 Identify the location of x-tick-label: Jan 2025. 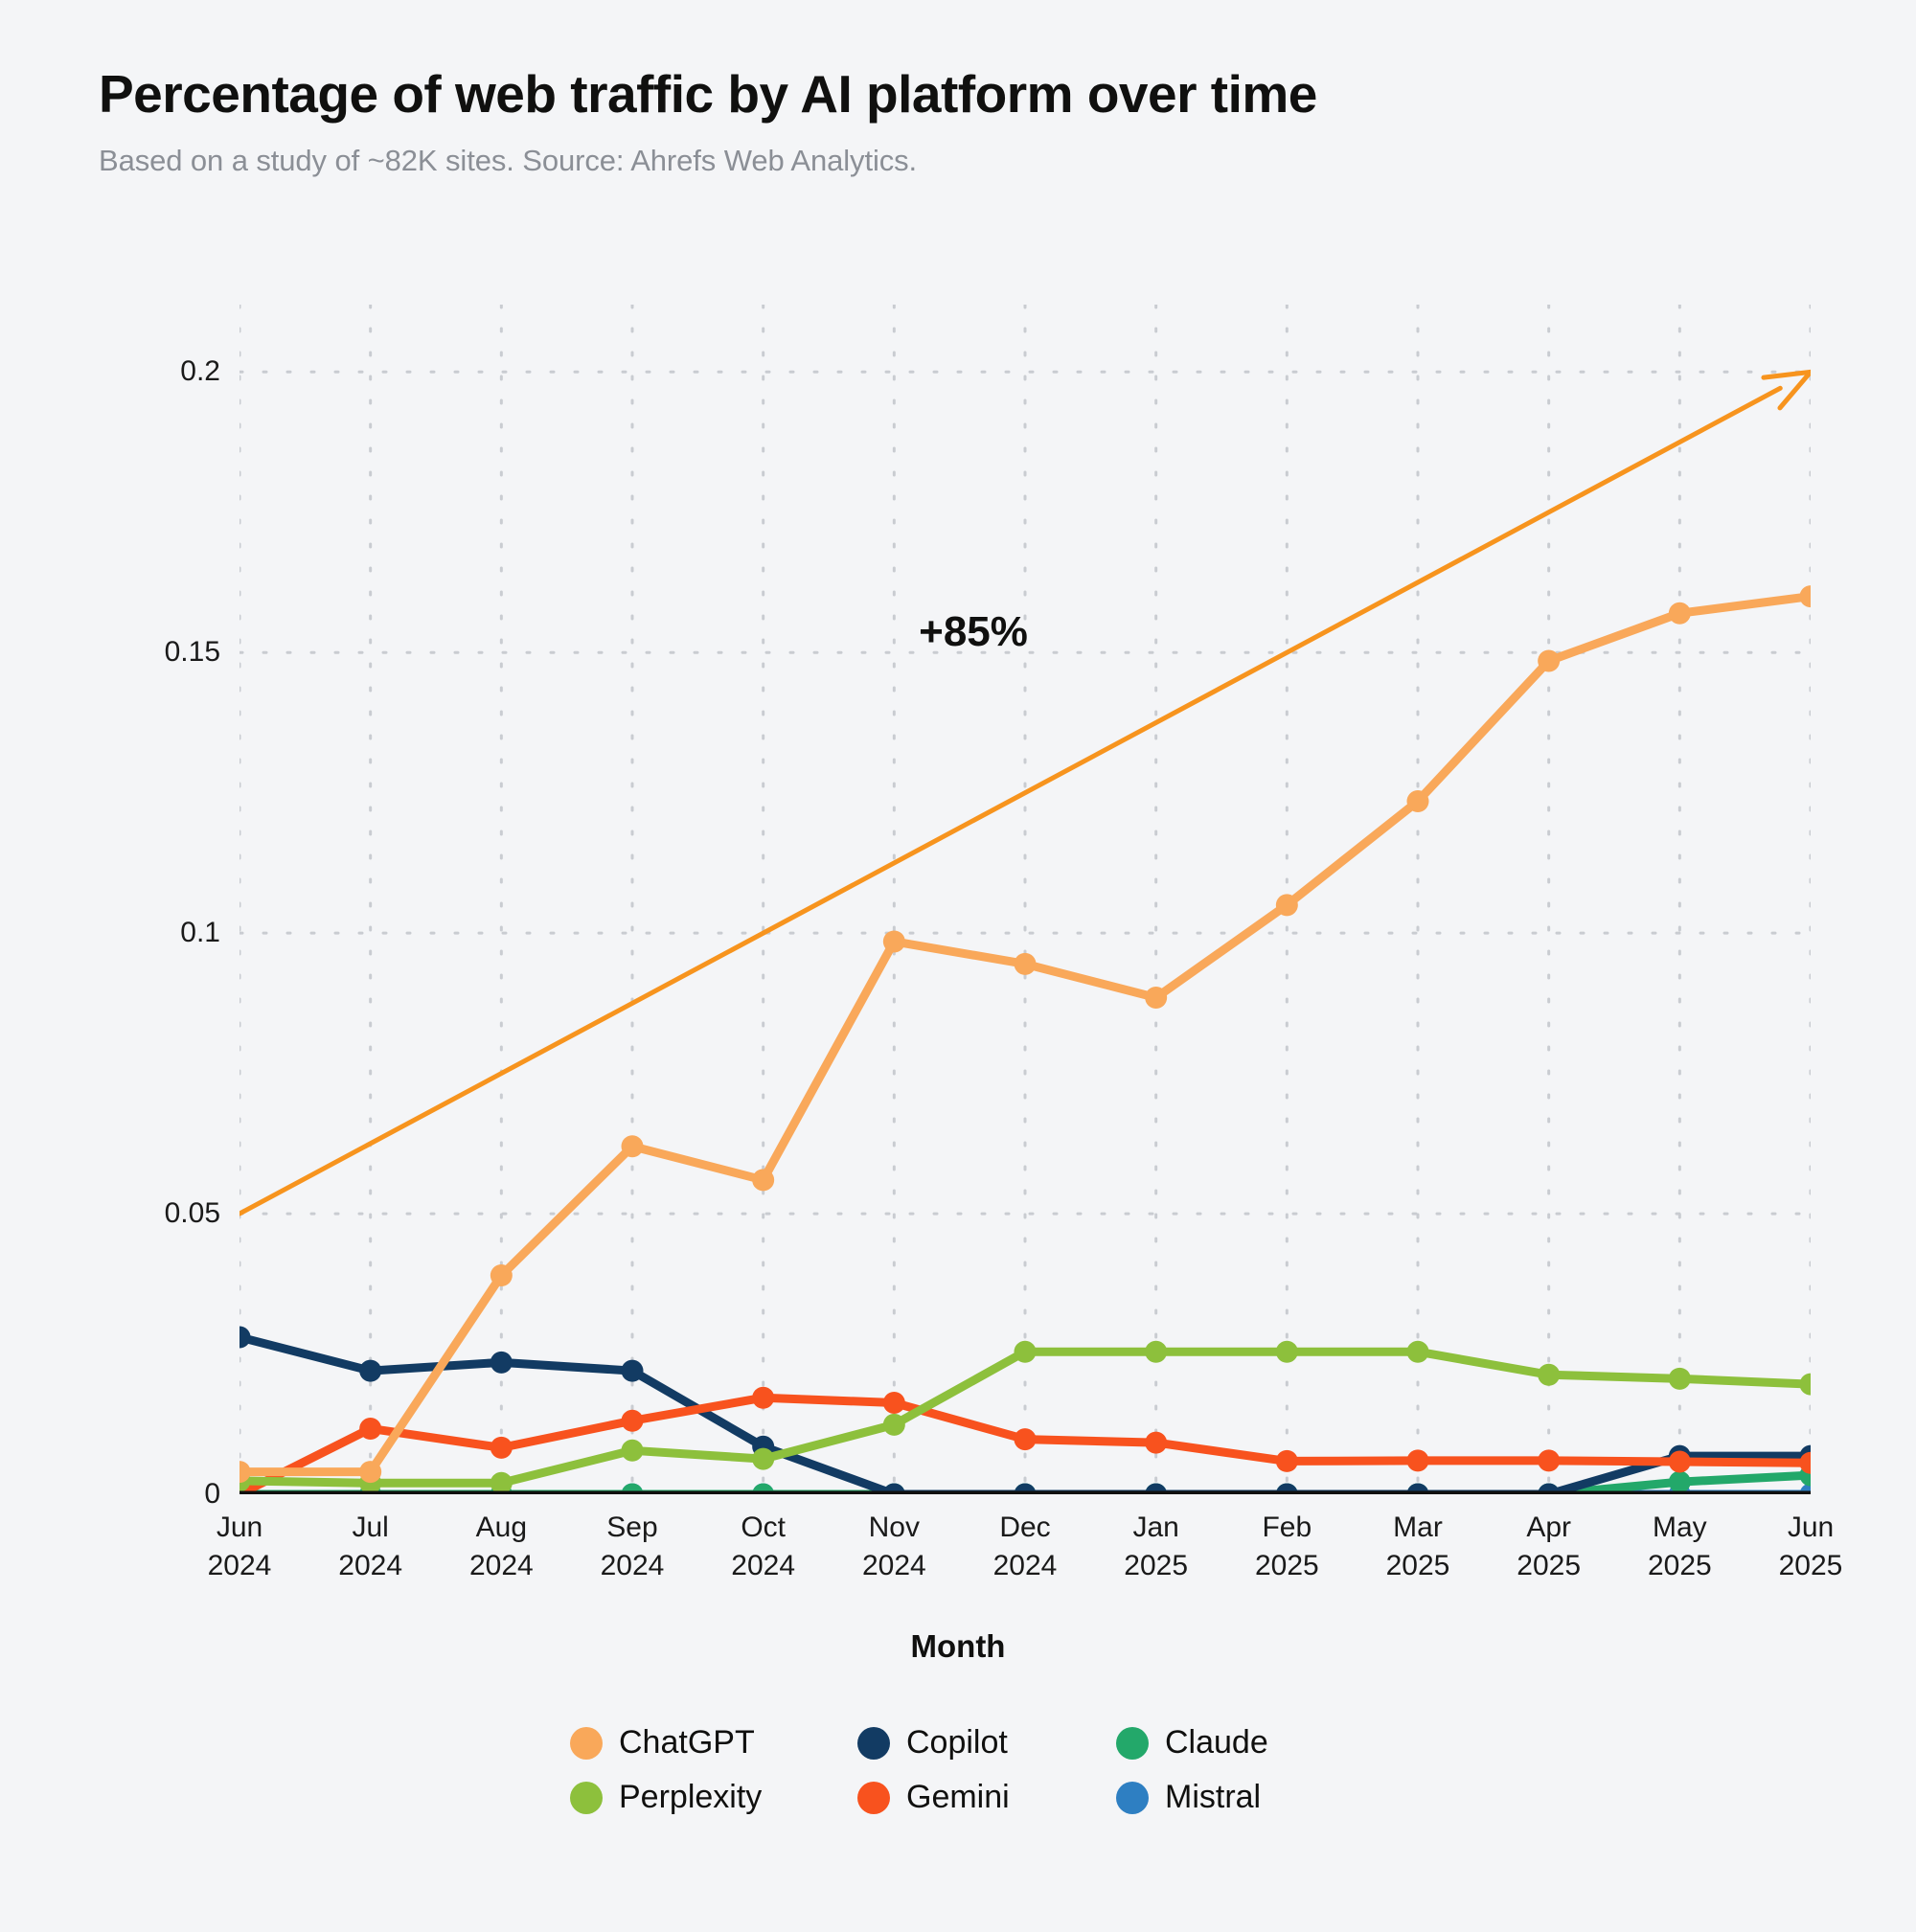
(1156, 1547).